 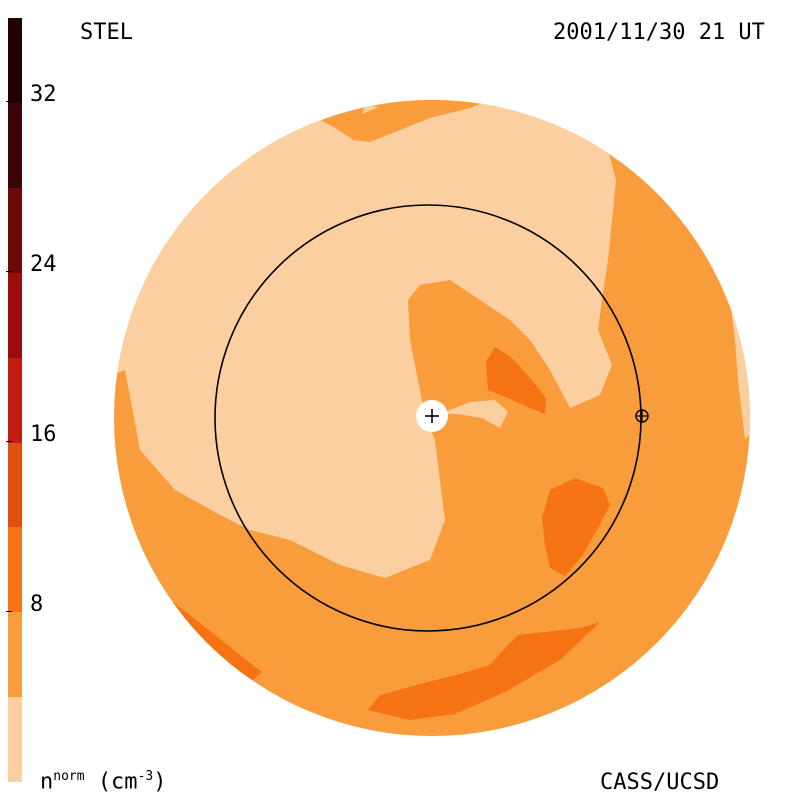 I want to click on tick-label-24: 24, so click(x=43, y=264).